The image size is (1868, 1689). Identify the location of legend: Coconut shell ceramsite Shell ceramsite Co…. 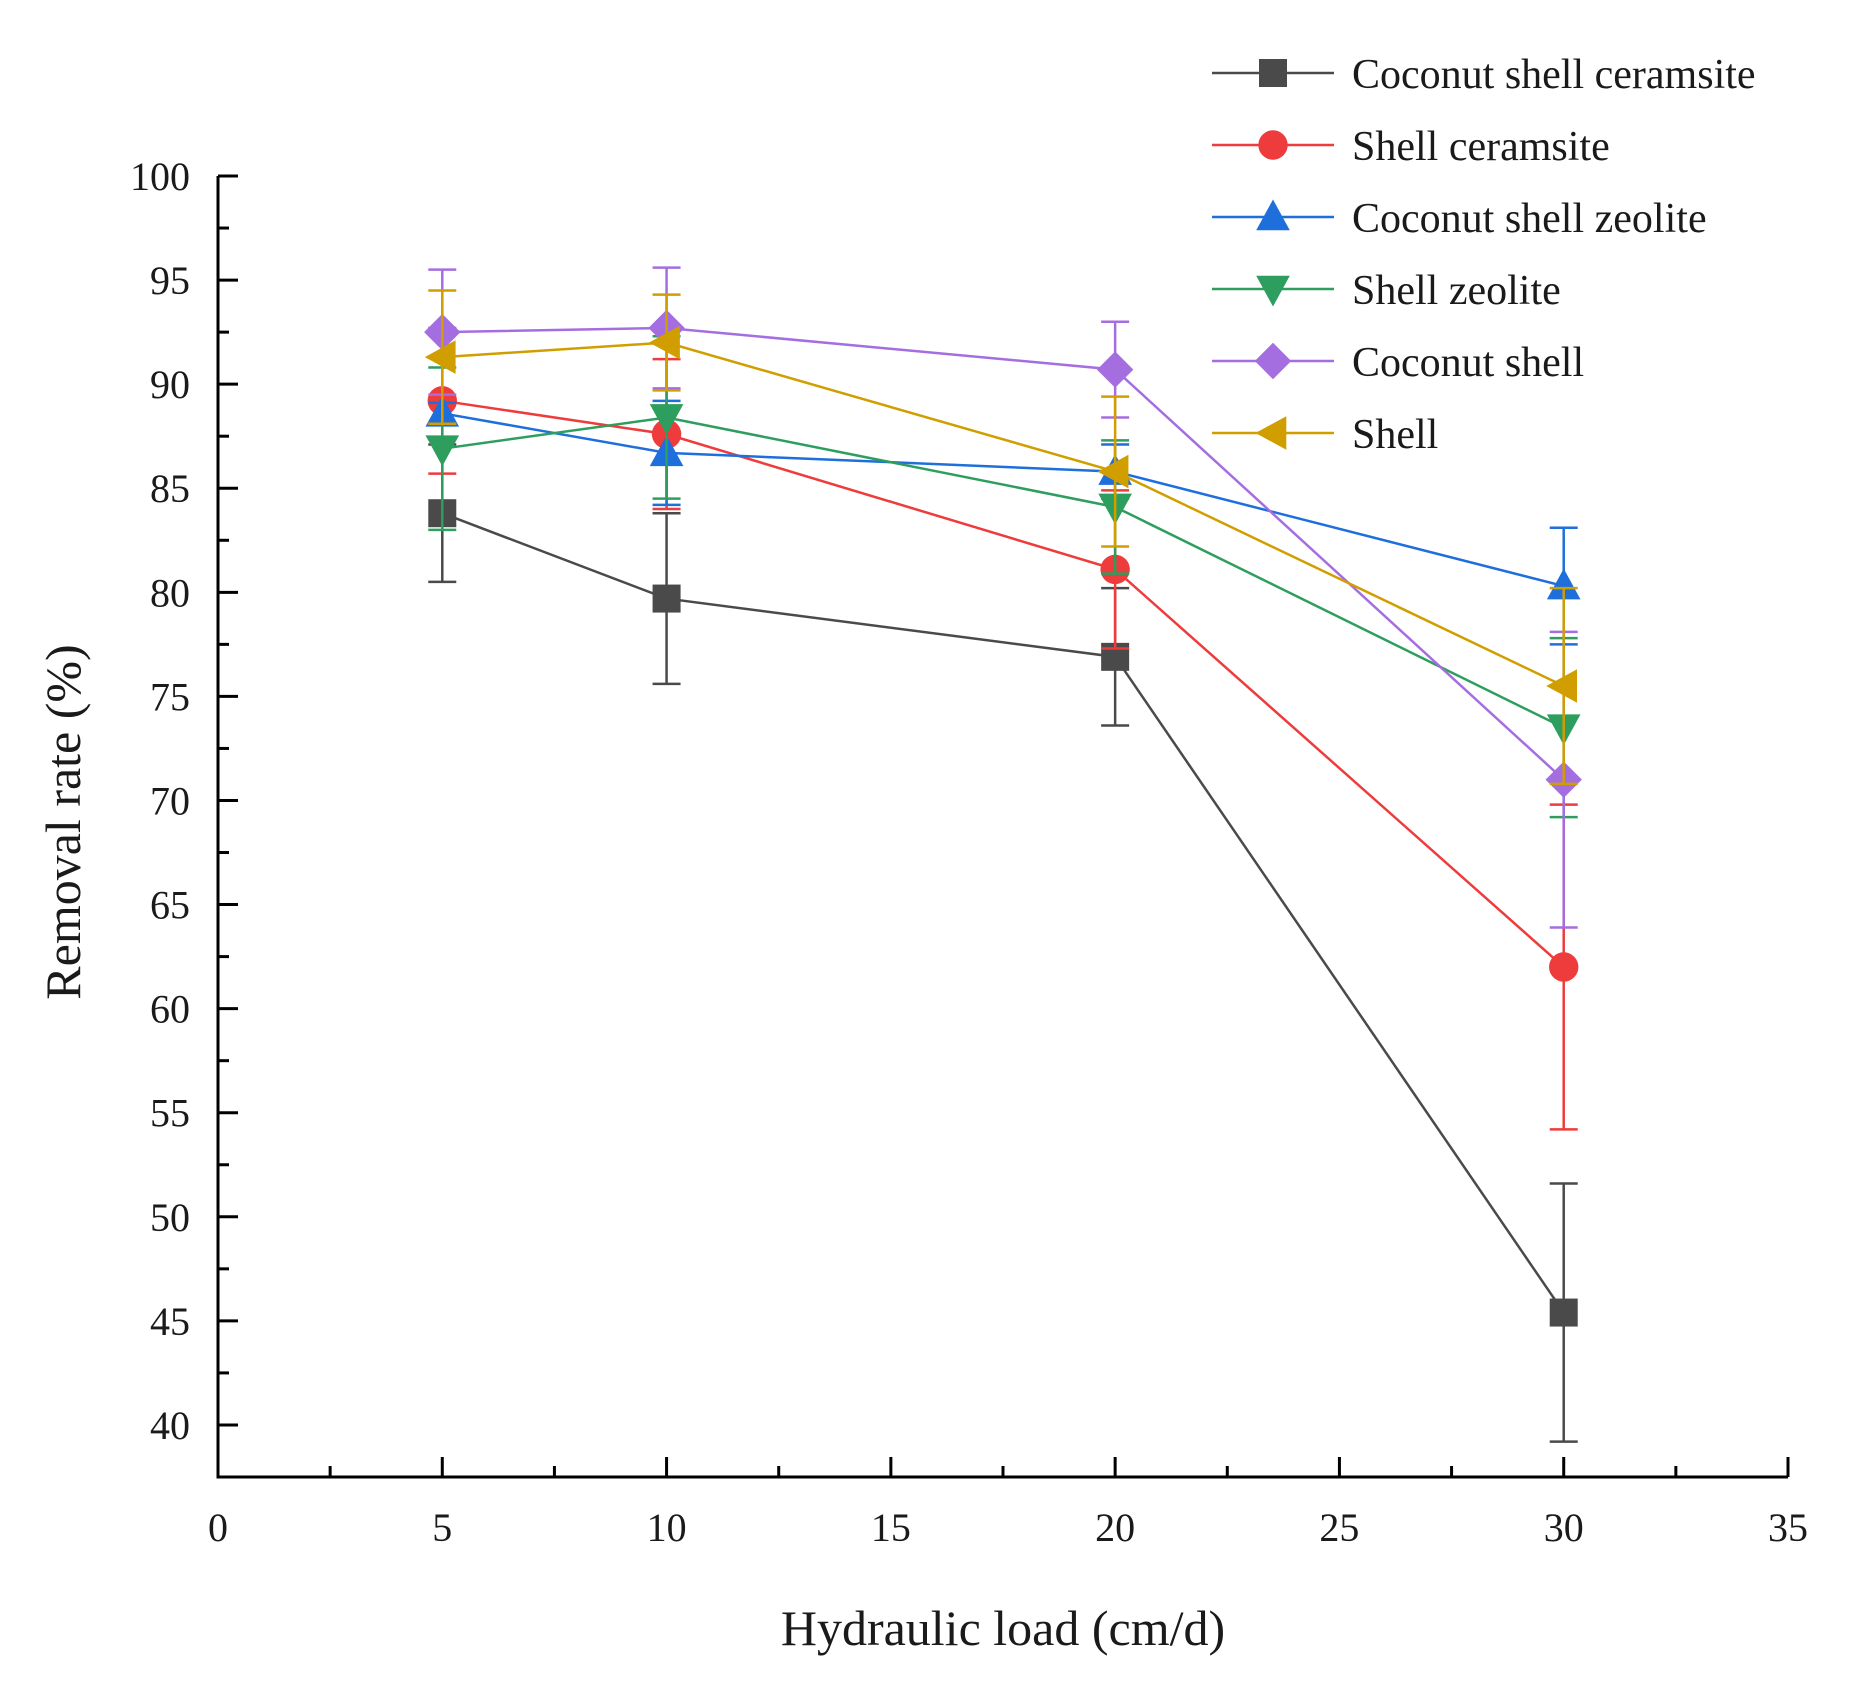
(1484, 255).